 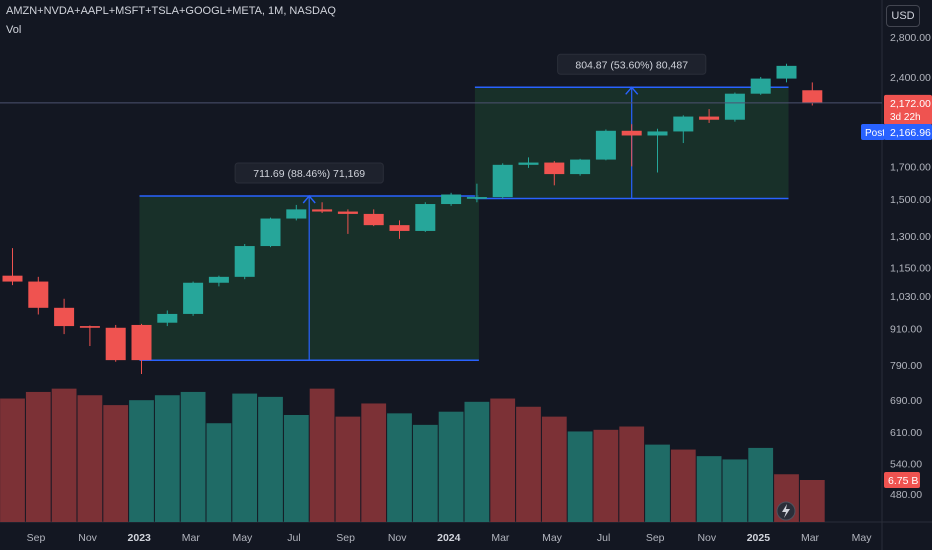 I want to click on price-tick-label: 690.00, so click(x=906, y=401).